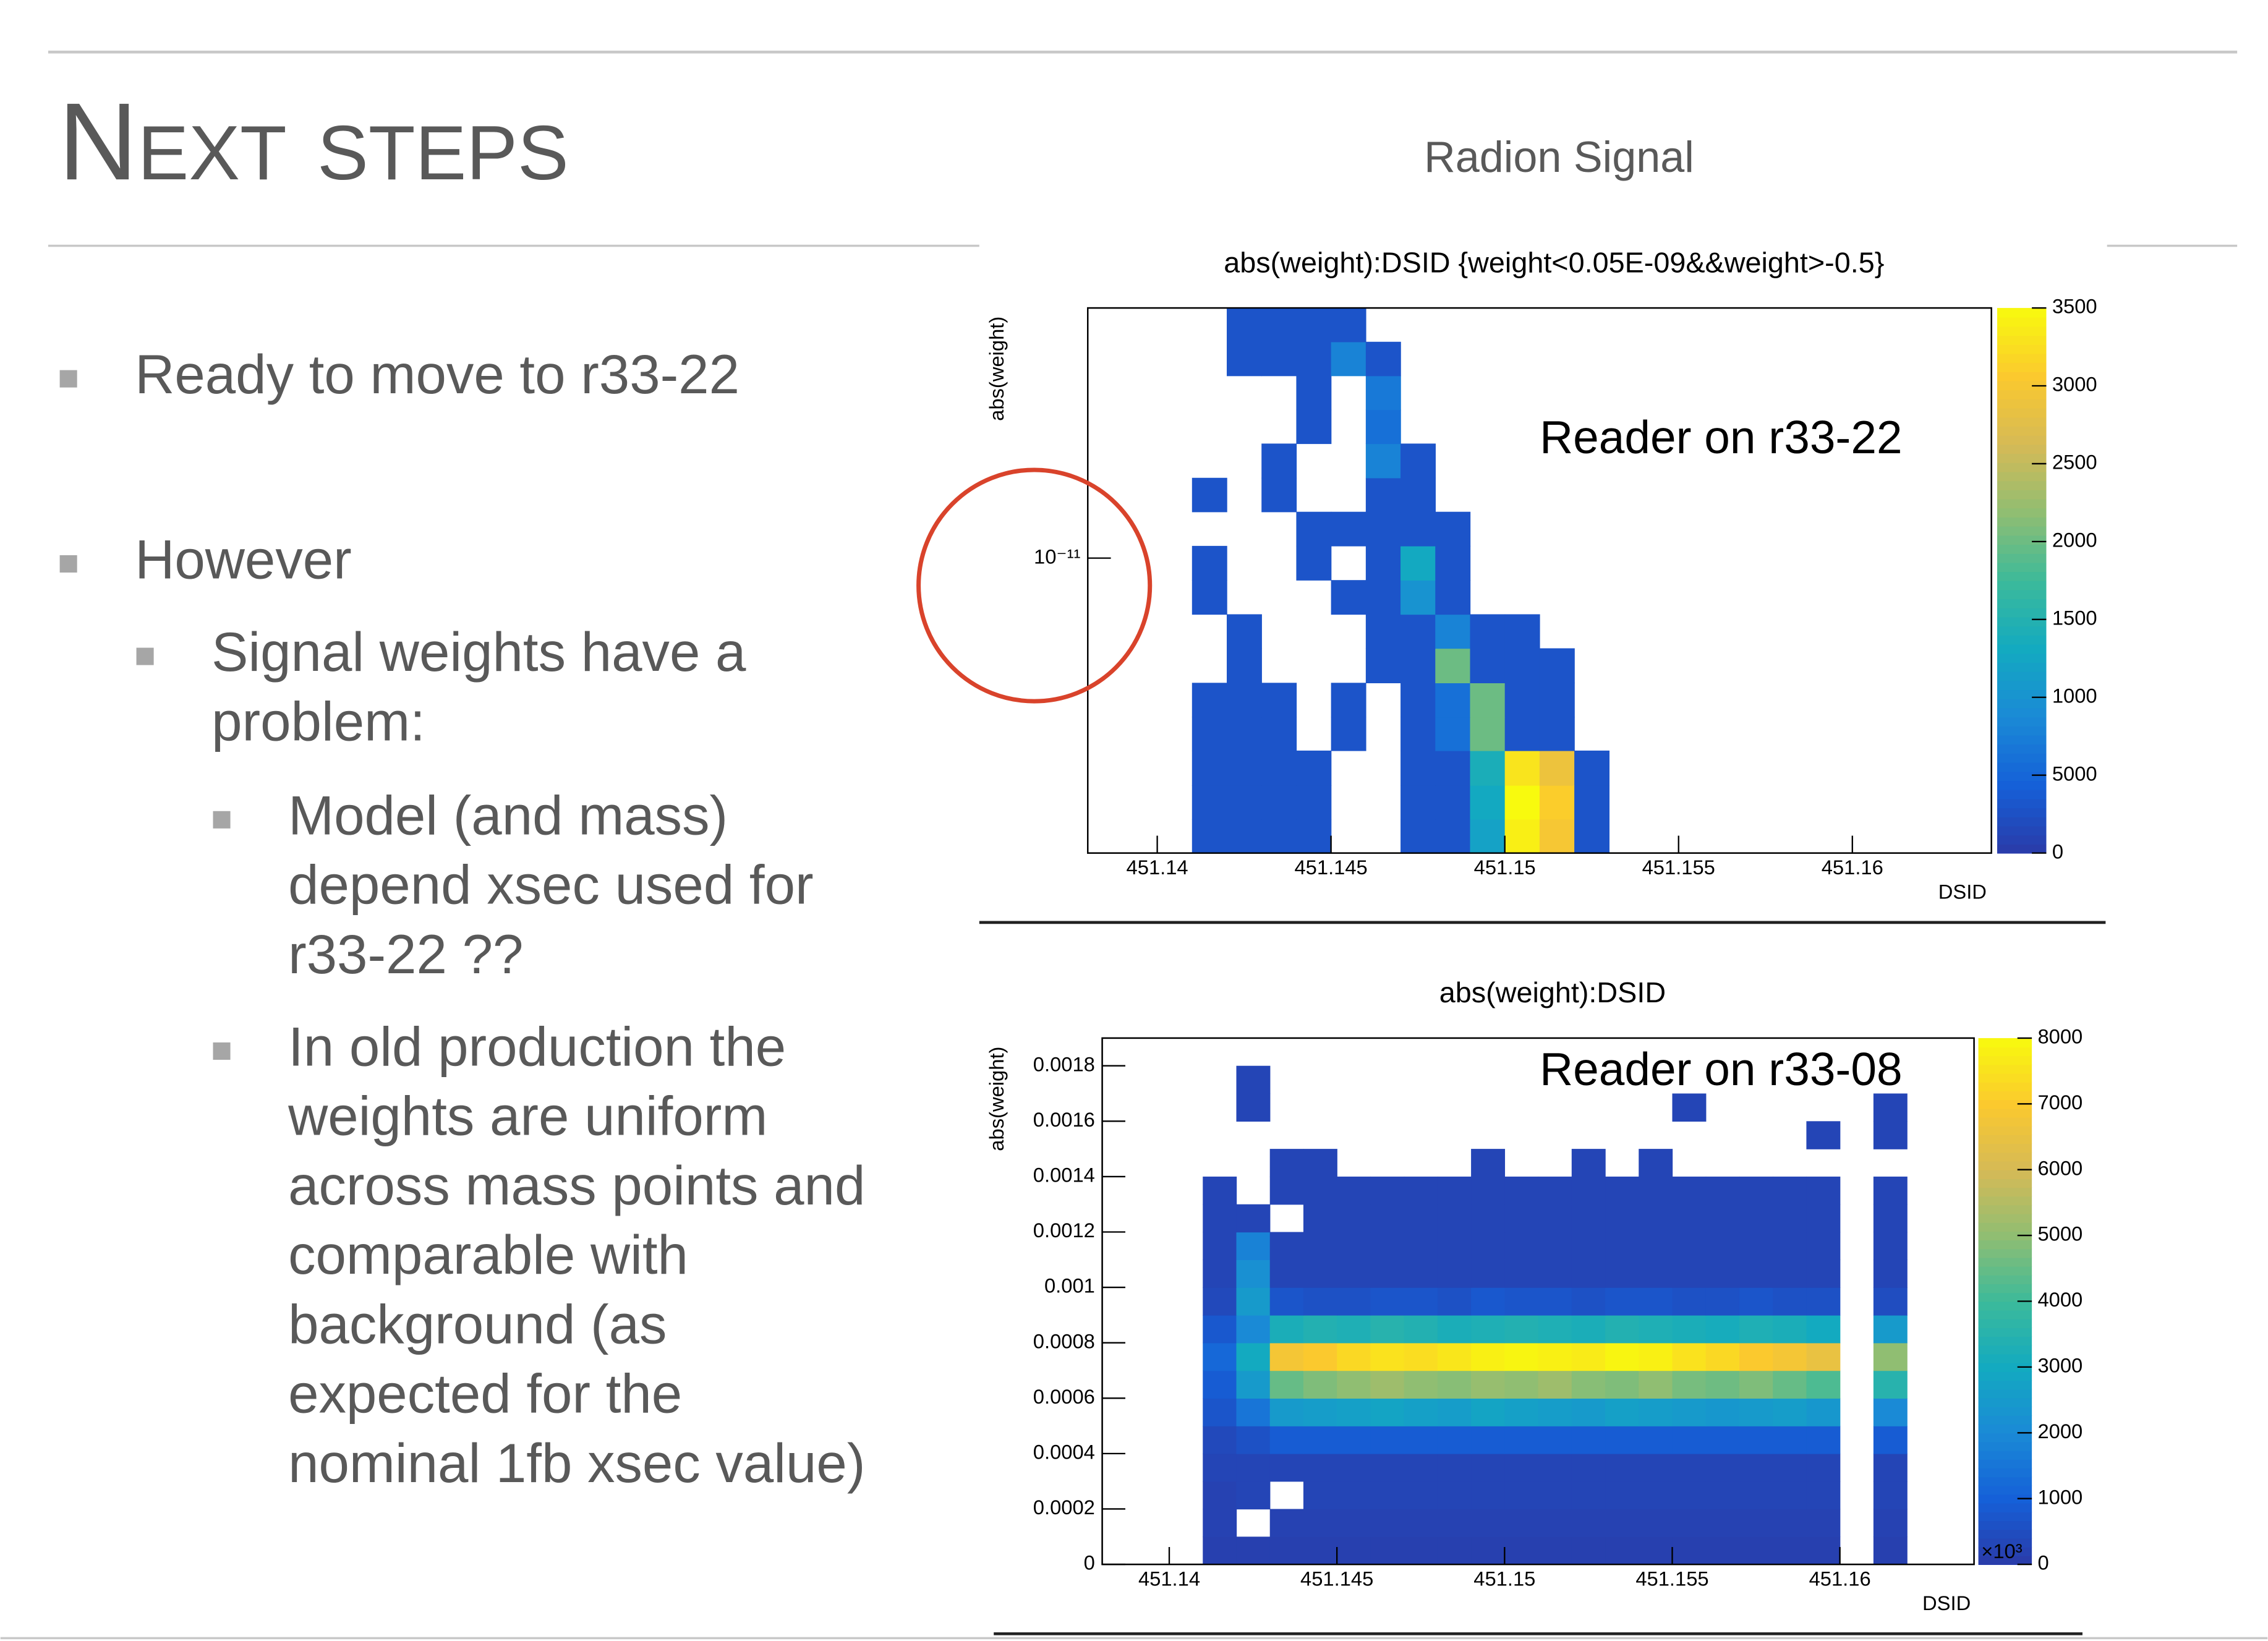 This screenshot has width=2268, height=1641. Describe the element at coordinates (1721, 437) in the screenshot. I see `annotation: Reader on r33-22` at that location.